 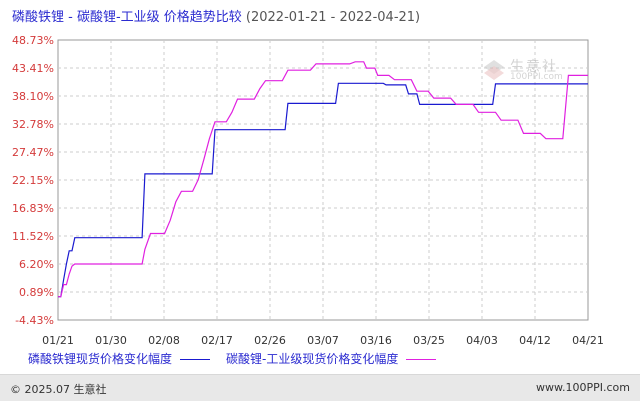 What do you see at coordinates (33, 40) in the screenshot?
I see `y-tick-label: 48.73%` at bounding box center [33, 40].